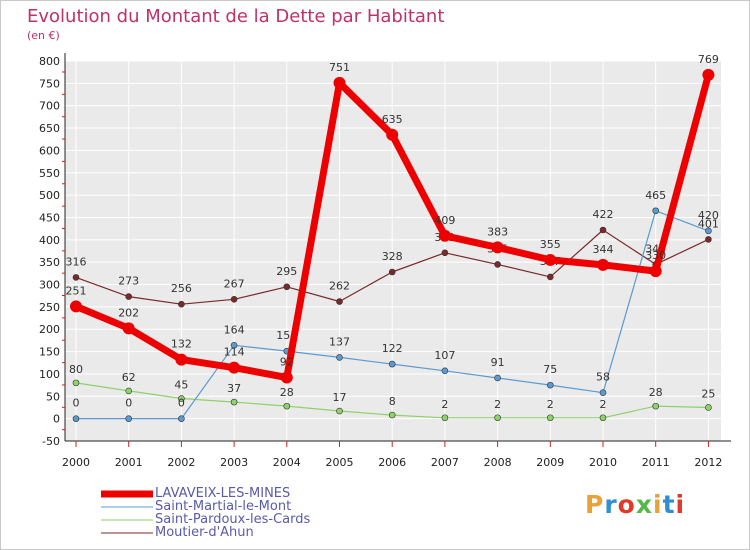  I want to click on y-tick-label: 700, so click(49, 106).